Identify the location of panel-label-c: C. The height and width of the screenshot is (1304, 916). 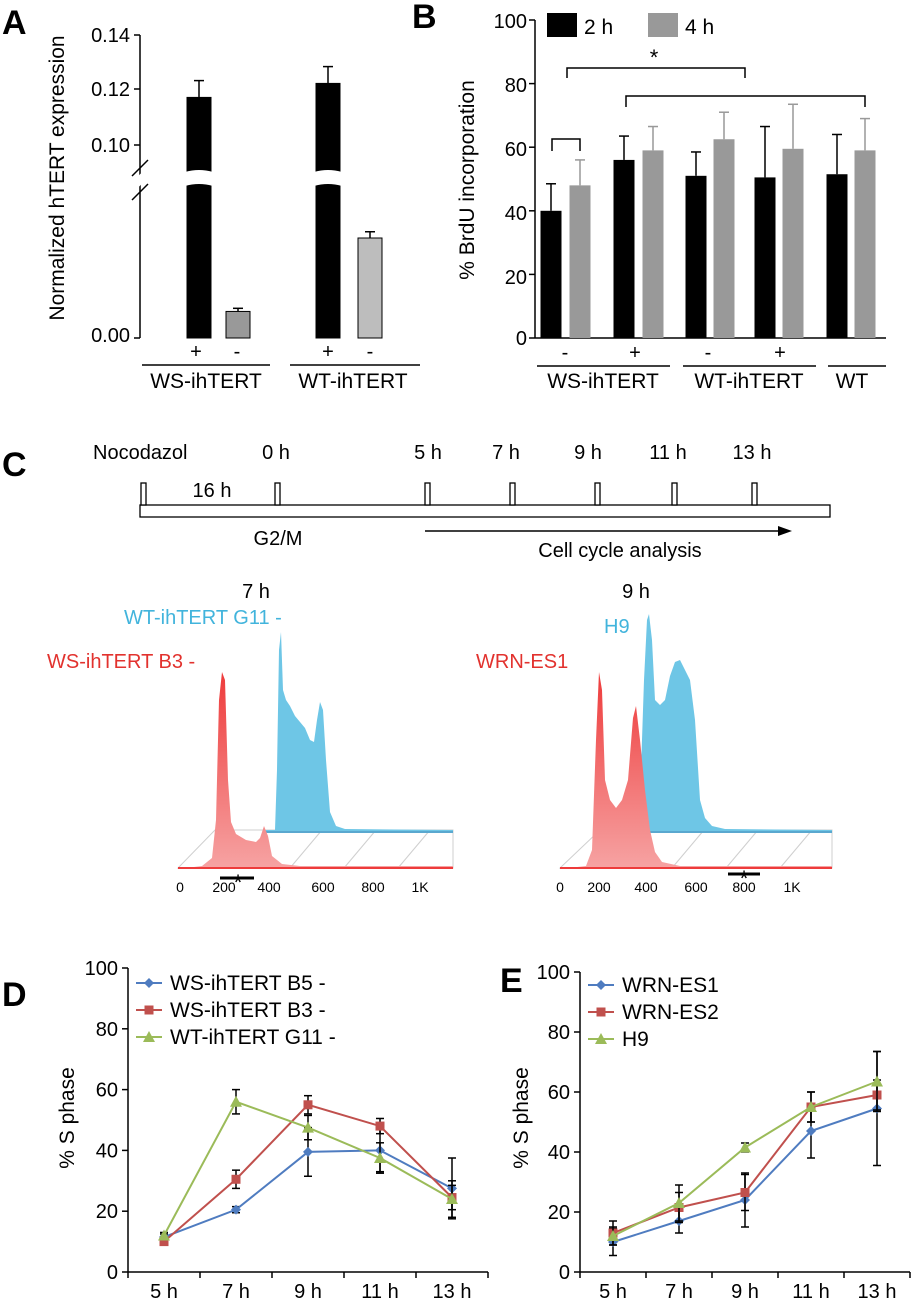
(14, 465).